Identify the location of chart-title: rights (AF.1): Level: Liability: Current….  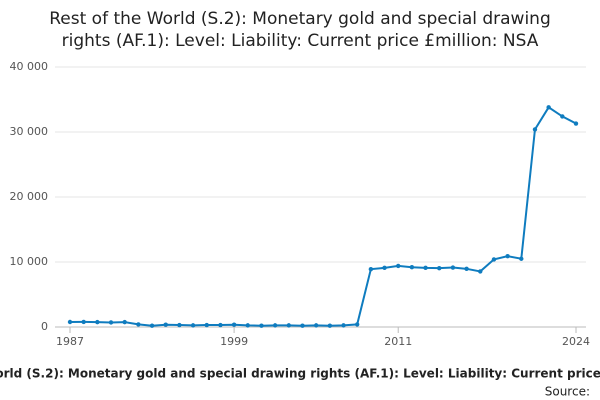
(300, 41).